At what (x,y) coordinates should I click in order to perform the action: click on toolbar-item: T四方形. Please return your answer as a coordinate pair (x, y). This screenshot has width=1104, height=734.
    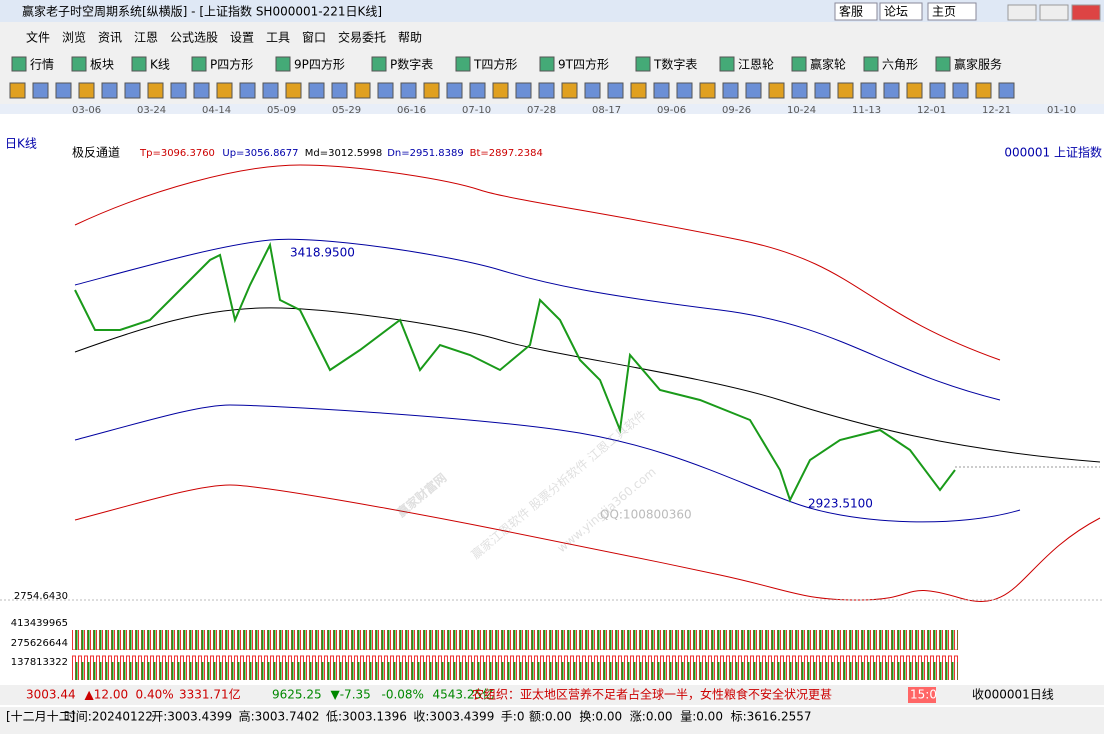
    Looking at the image, I should click on (495, 64).